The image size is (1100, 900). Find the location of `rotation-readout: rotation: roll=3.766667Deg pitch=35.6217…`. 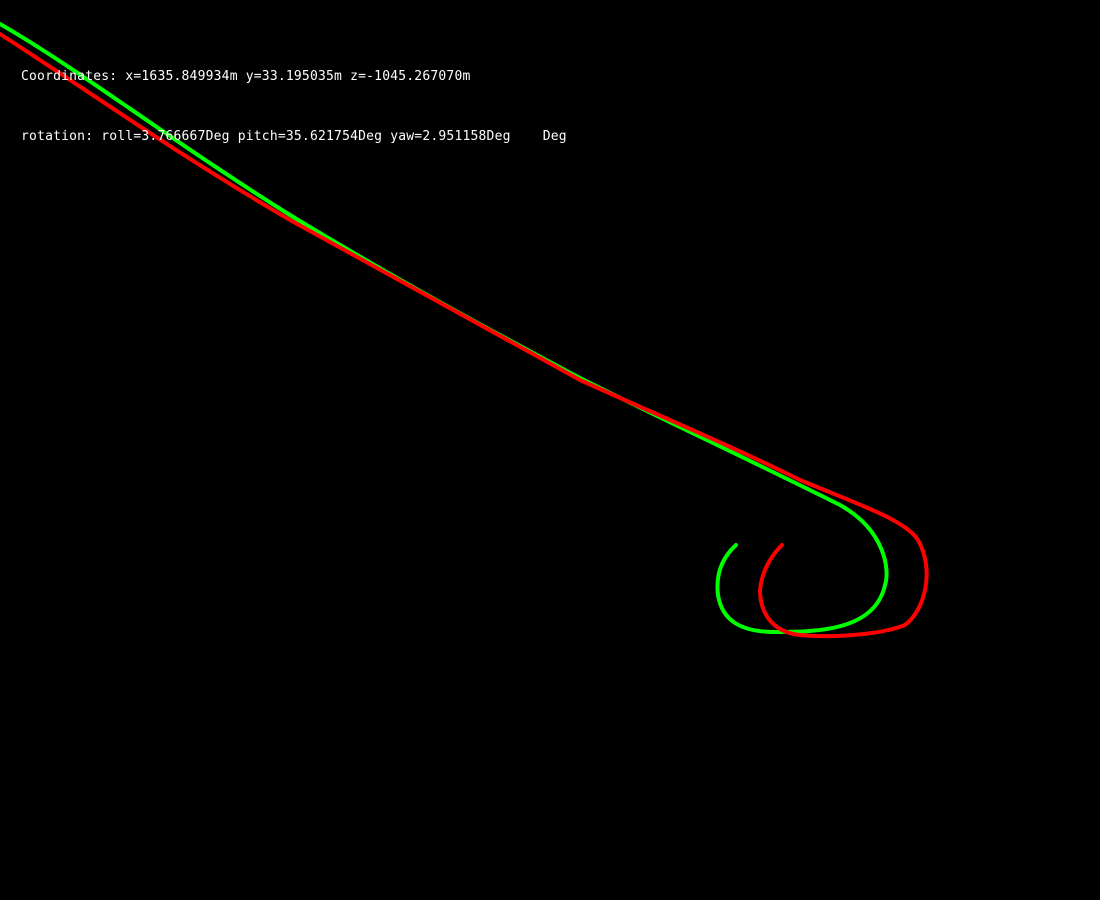

rotation-readout: rotation: roll=3.766667Deg pitch=35.6217… is located at coordinates (294, 136).